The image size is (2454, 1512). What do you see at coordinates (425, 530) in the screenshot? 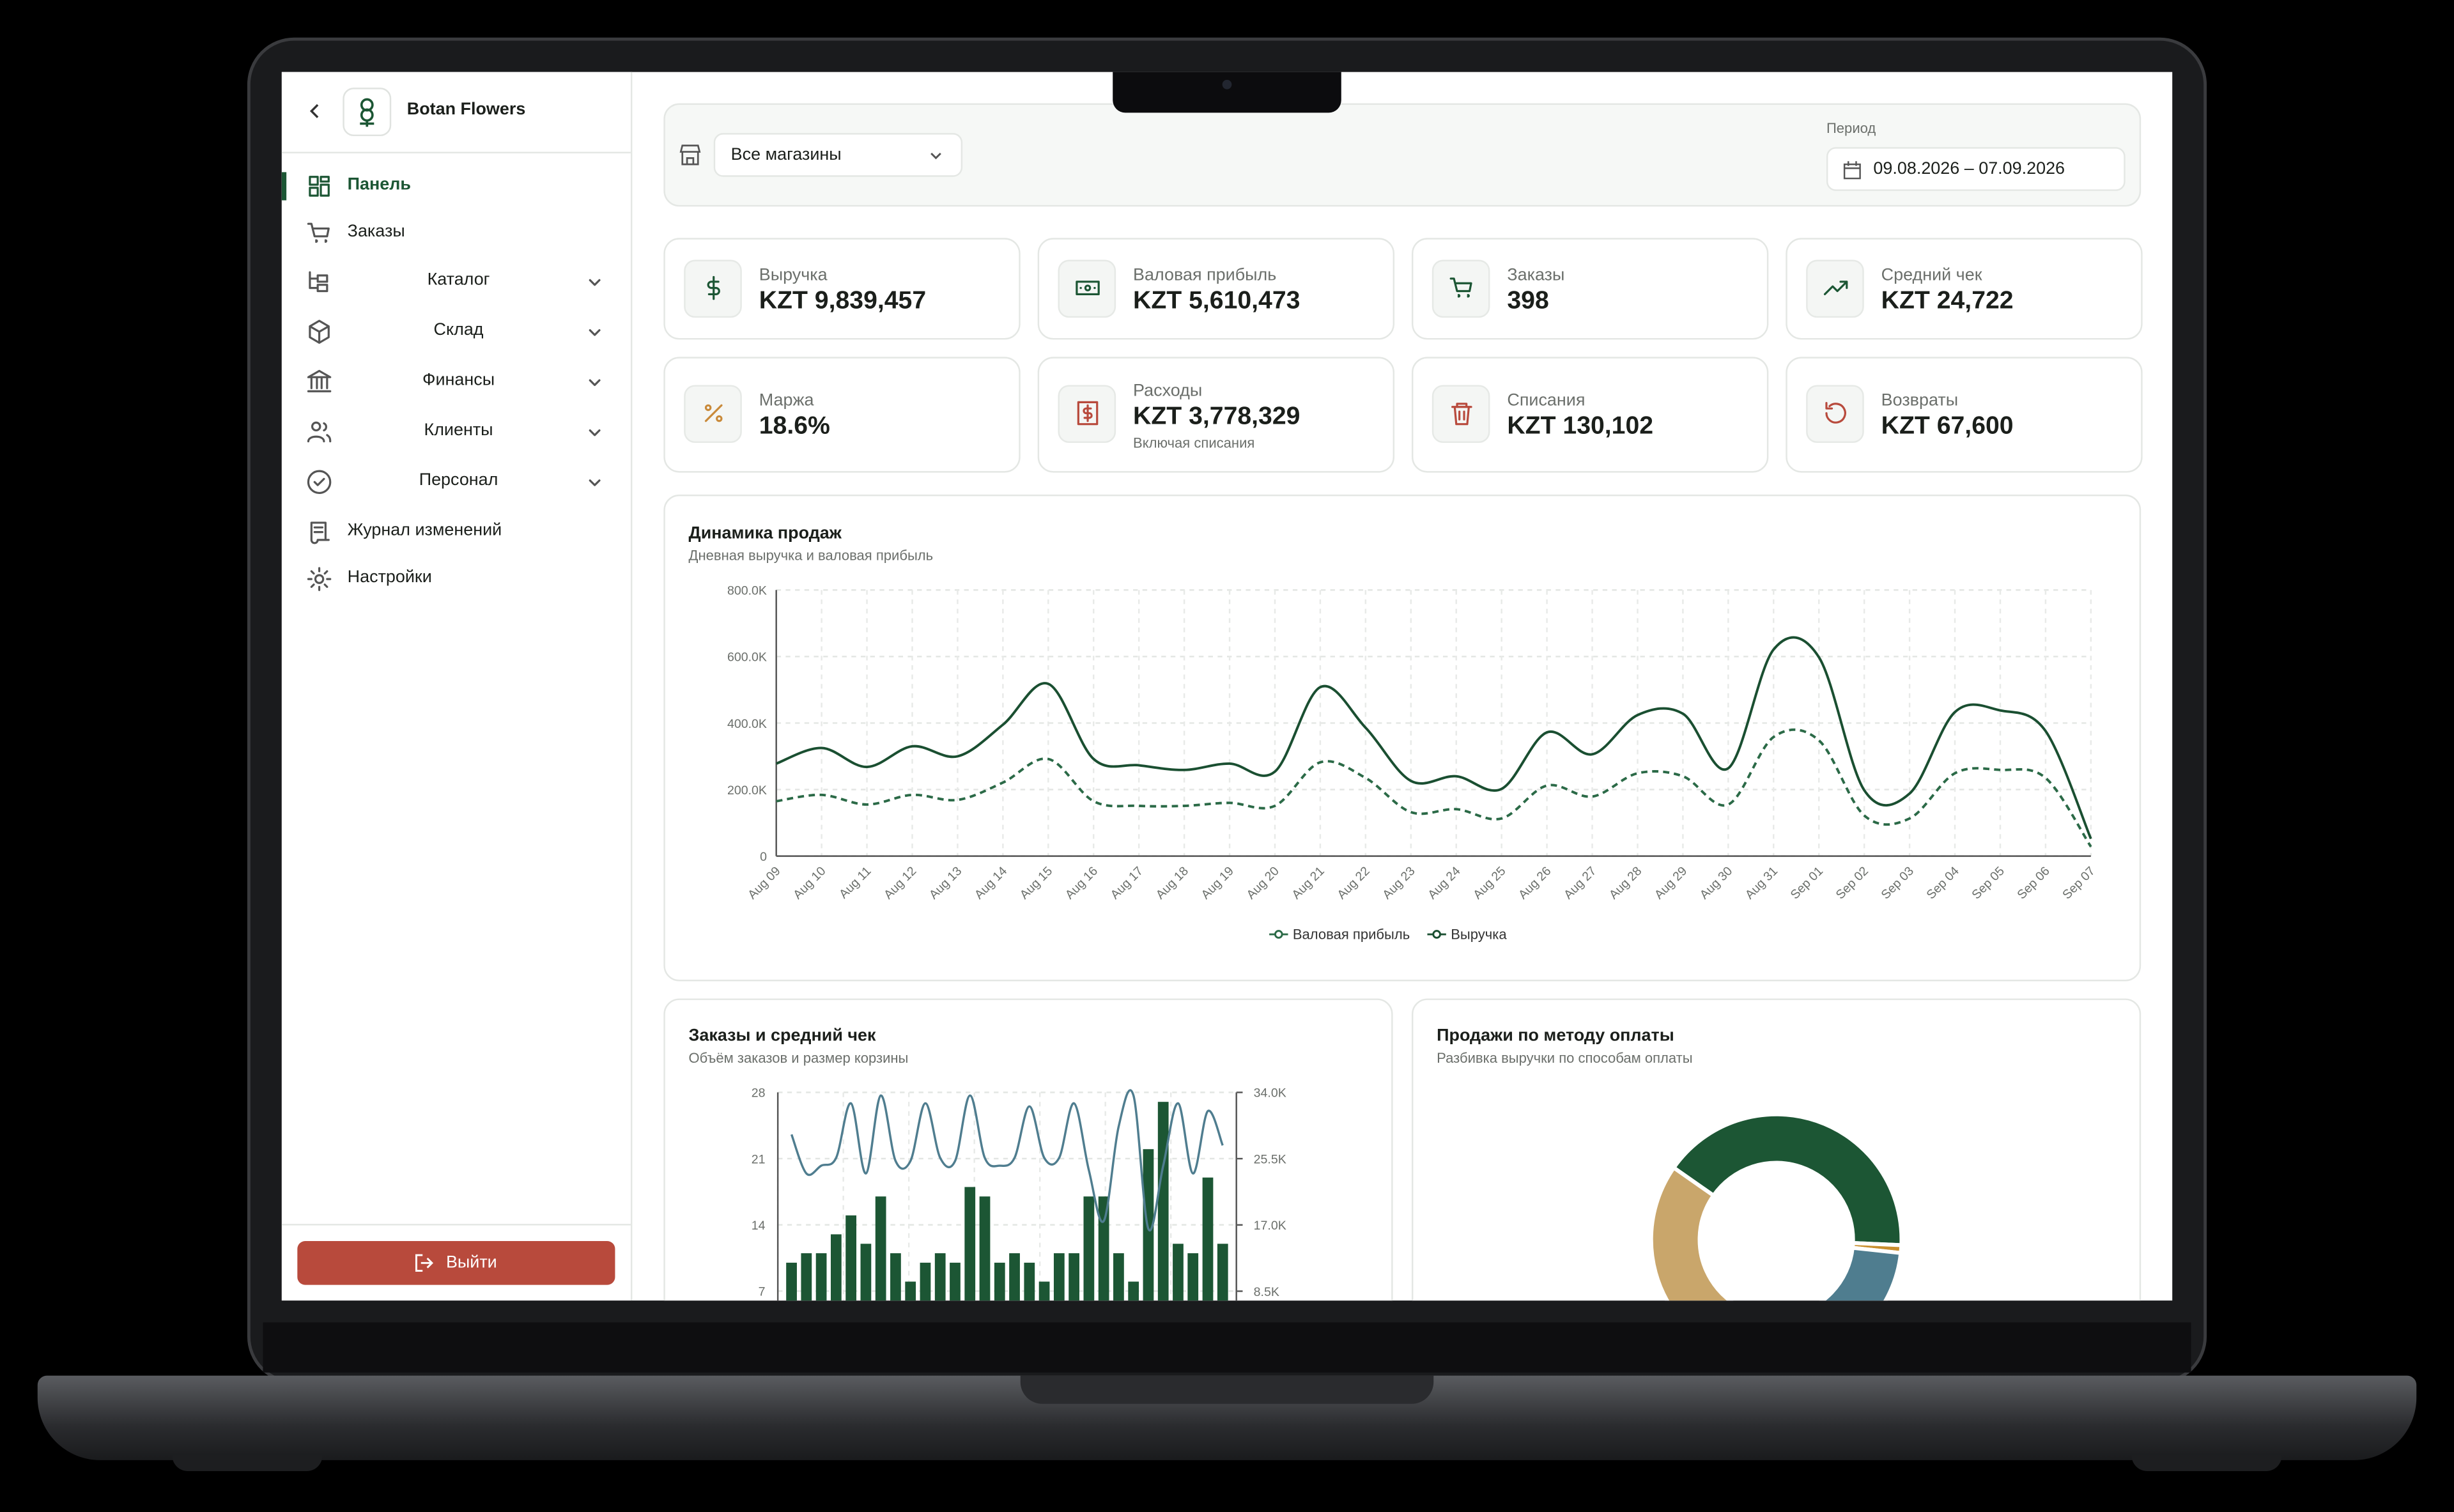
I see `nav-item: Журнал изменений` at bounding box center [425, 530].